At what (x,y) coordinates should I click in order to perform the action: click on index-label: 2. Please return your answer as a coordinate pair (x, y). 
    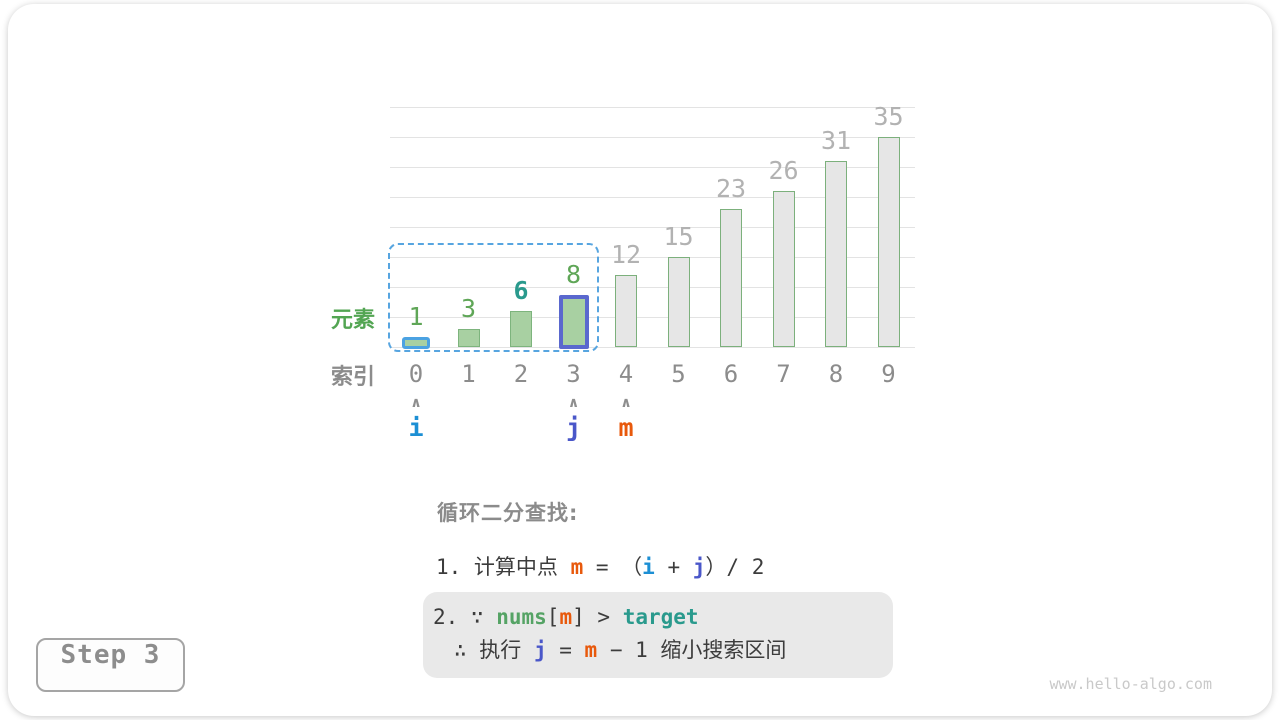
    Looking at the image, I should click on (521, 374).